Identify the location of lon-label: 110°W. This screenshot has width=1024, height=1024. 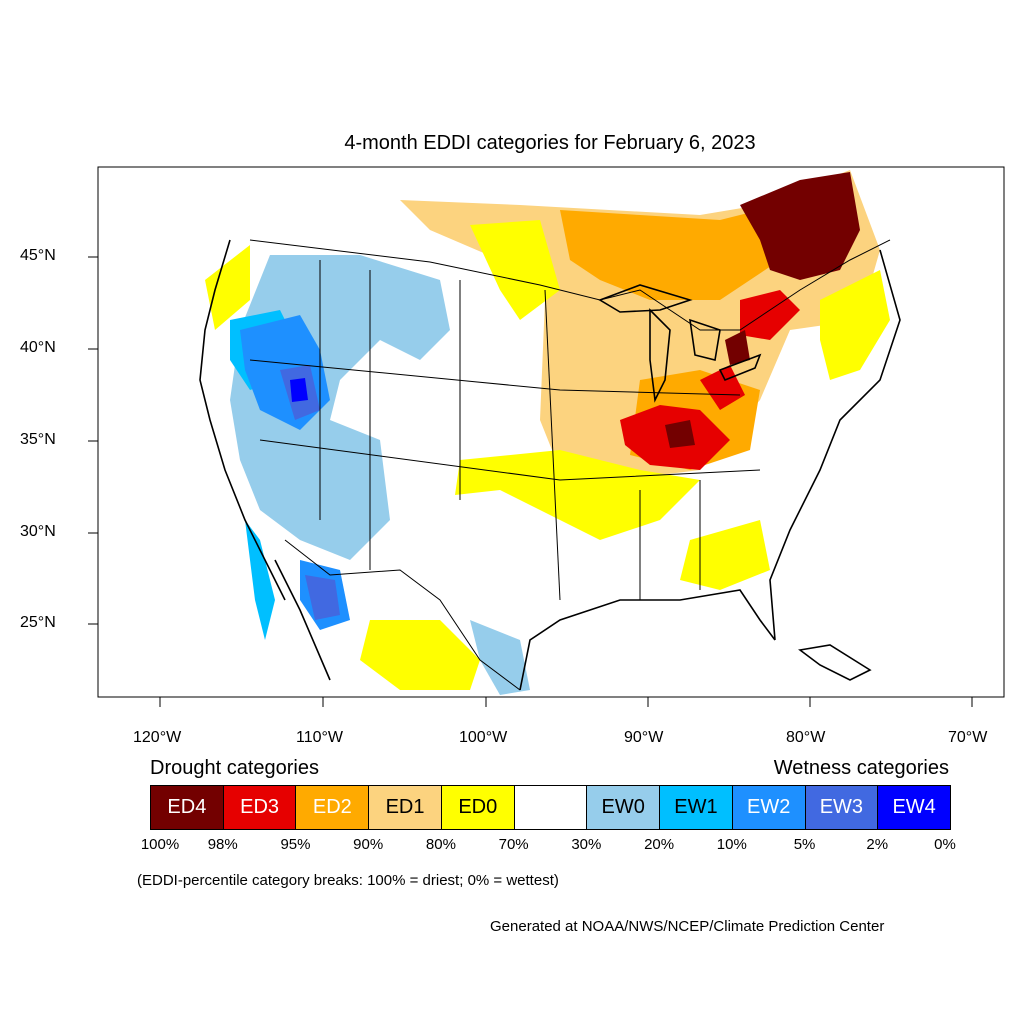
(320, 737).